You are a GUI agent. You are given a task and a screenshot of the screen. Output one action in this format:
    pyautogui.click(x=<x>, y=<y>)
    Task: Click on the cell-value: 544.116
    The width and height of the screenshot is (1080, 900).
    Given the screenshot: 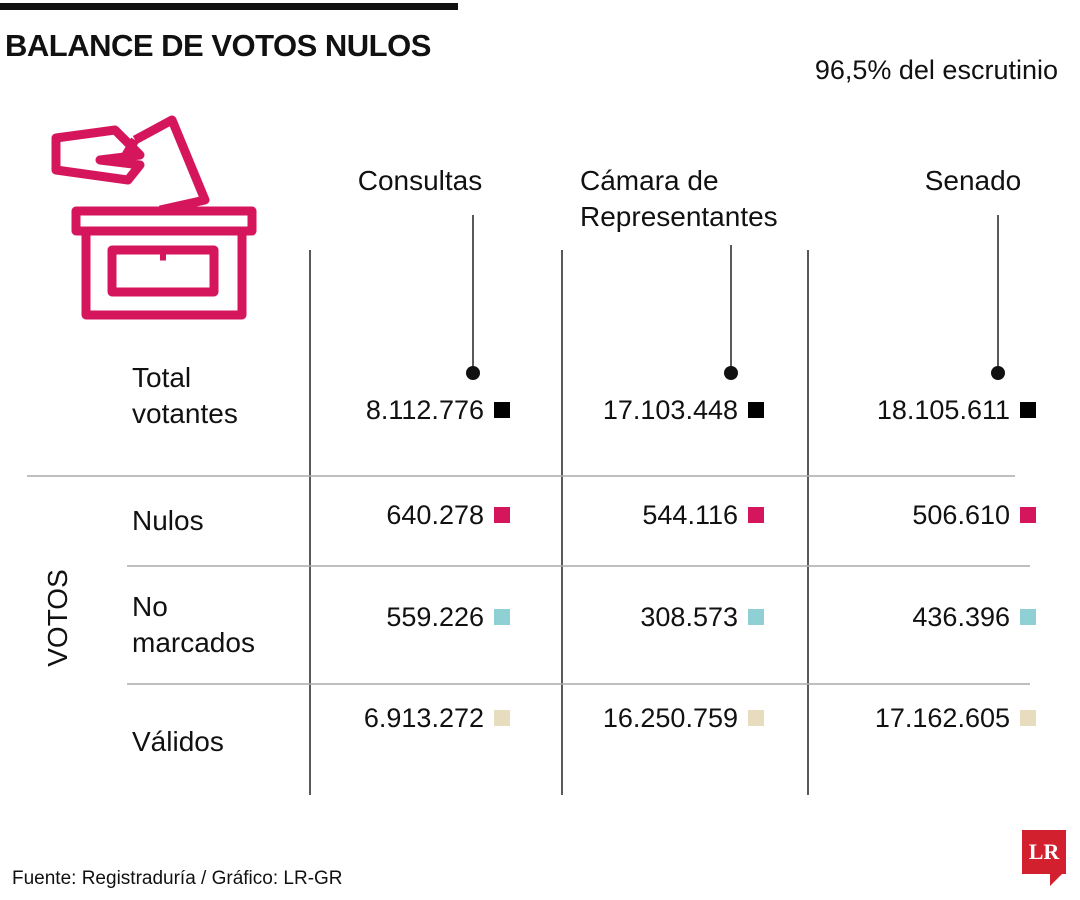 What is the action you would take?
    pyautogui.click(x=690, y=515)
    